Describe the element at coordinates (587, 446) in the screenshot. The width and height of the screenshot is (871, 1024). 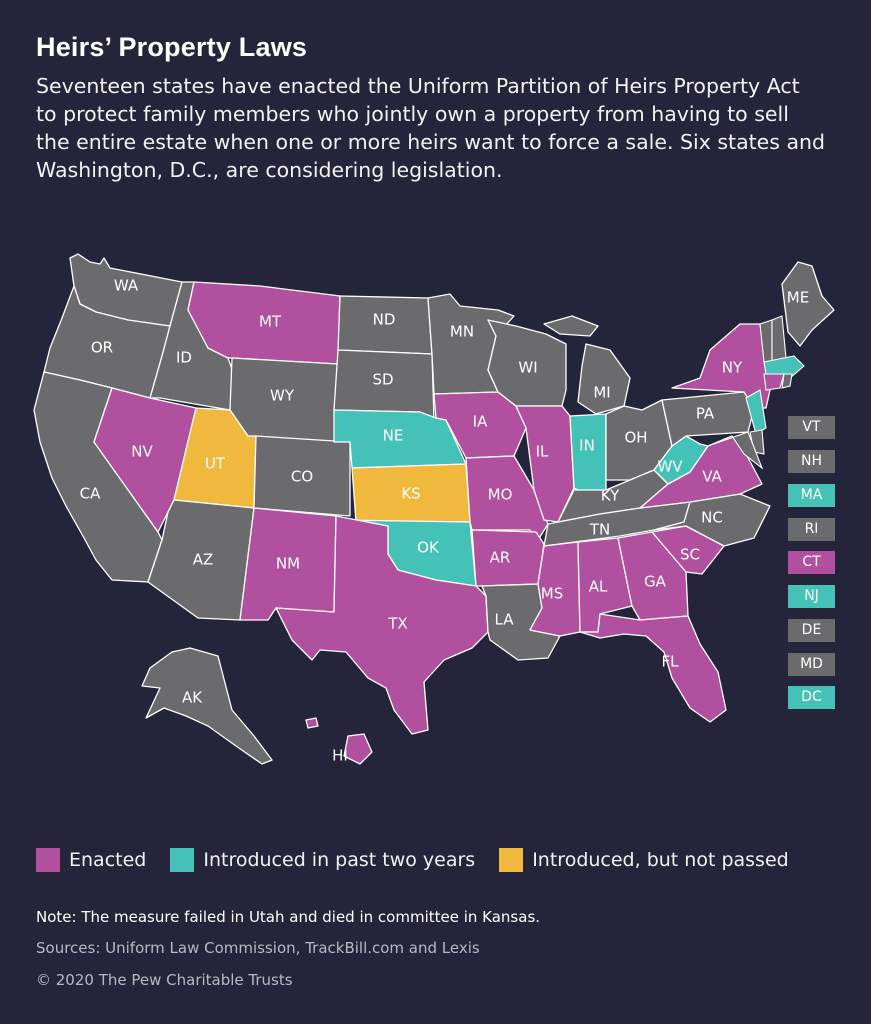
I see `state-label-in: IN` at that location.